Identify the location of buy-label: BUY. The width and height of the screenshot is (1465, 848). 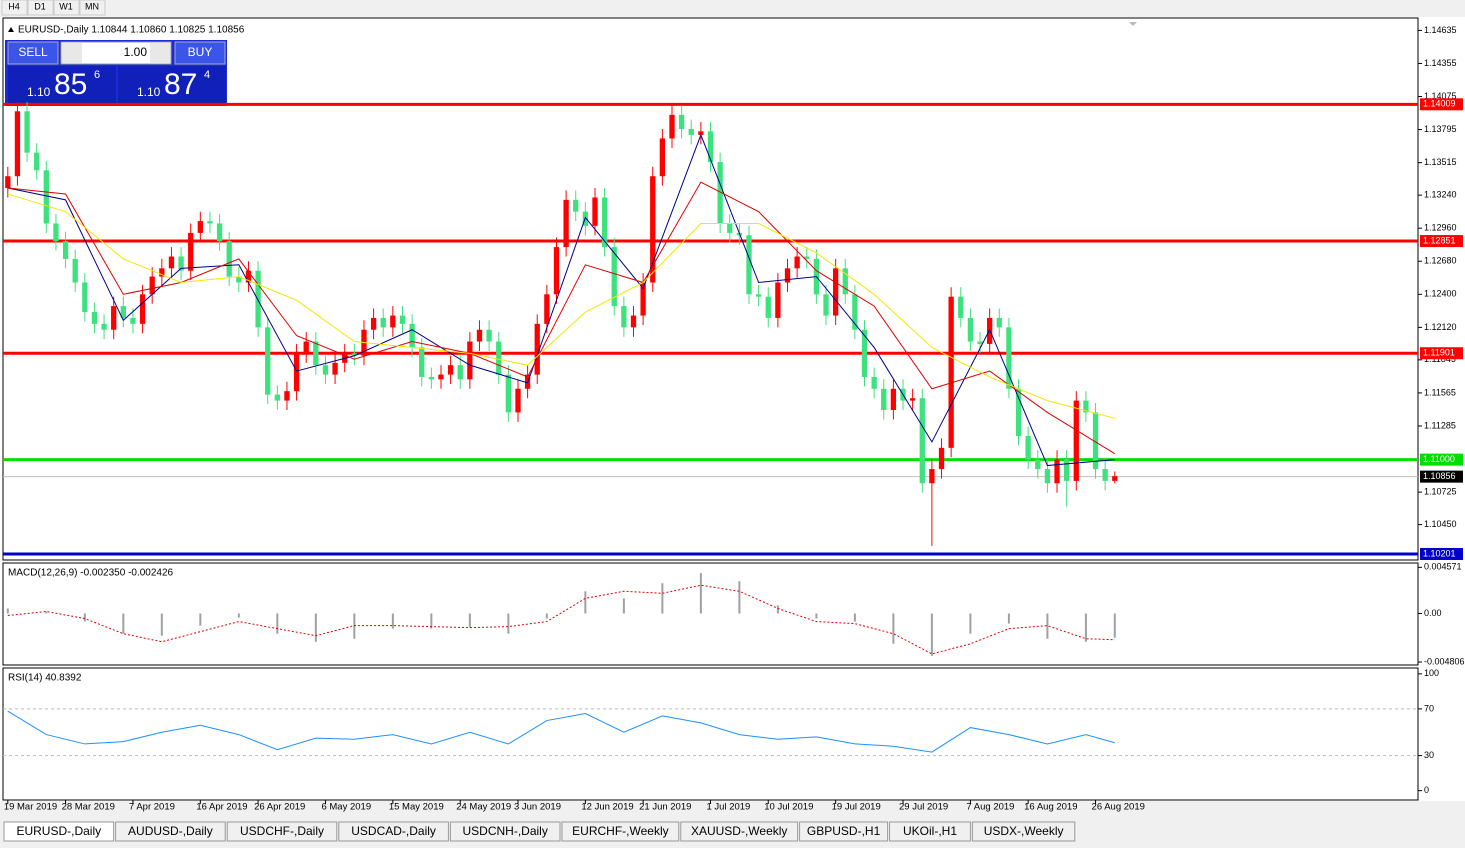
(200, 52).